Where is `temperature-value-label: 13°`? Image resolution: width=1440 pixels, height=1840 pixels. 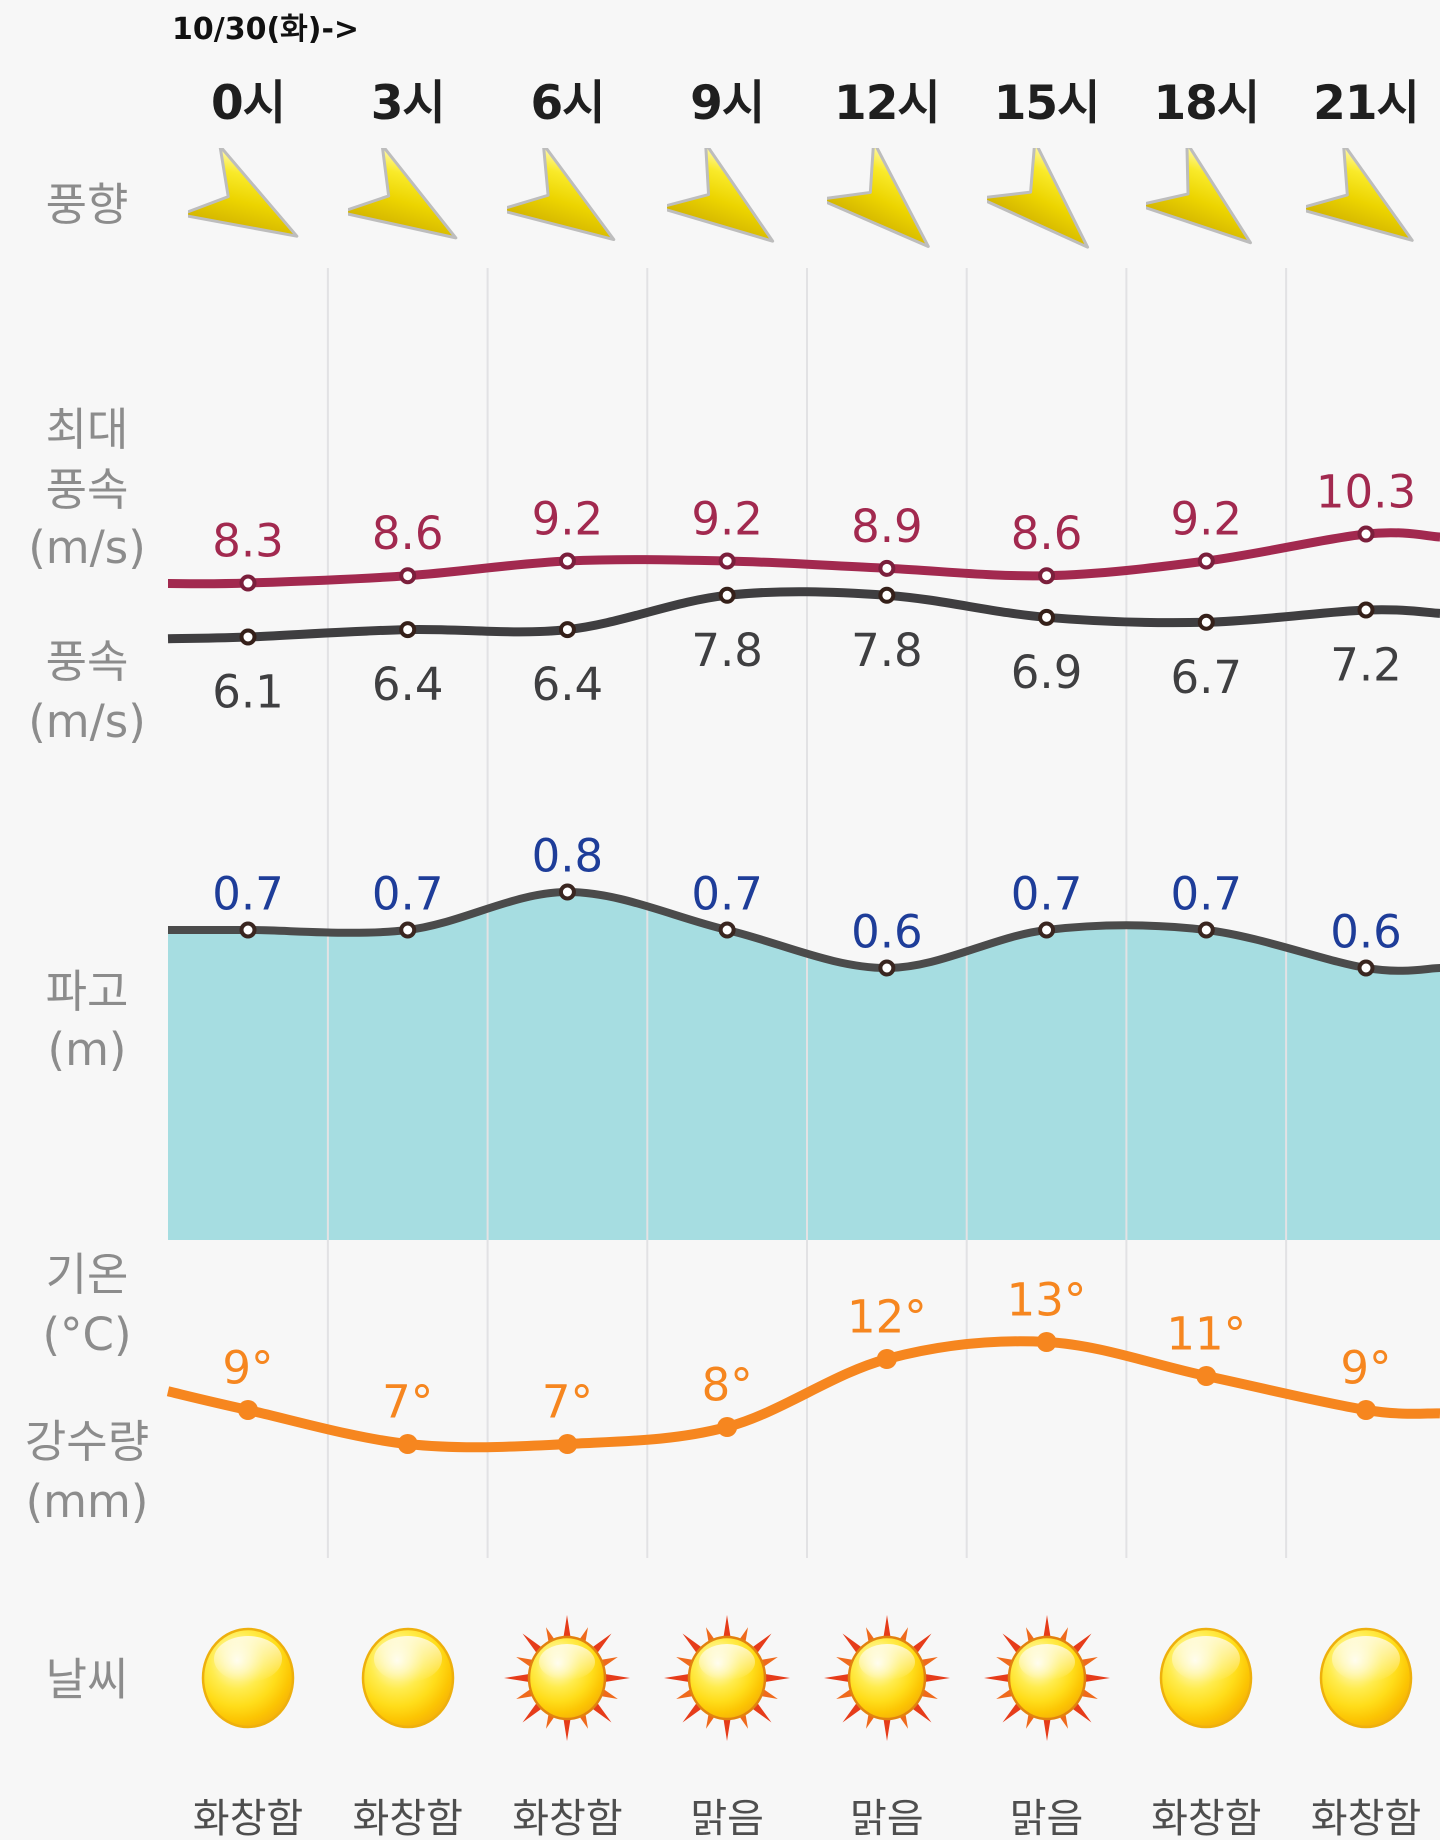
temperature-value-label: 13° is located at coordinates (1047, 1300).